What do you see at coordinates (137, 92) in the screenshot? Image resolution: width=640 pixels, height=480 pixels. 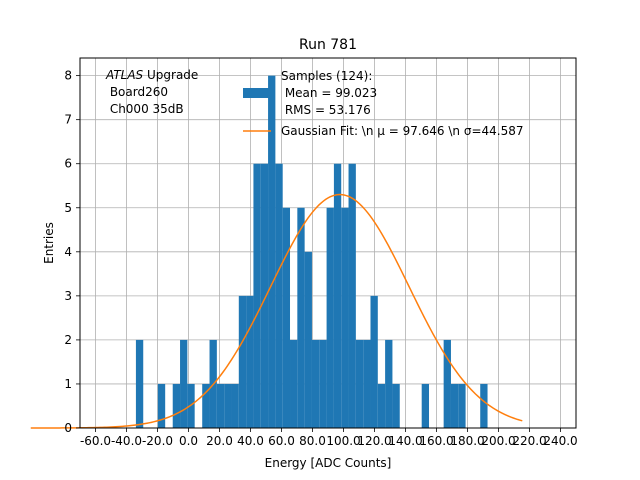 I see `annotation-board: Board260` at bounding box center [137, 92].